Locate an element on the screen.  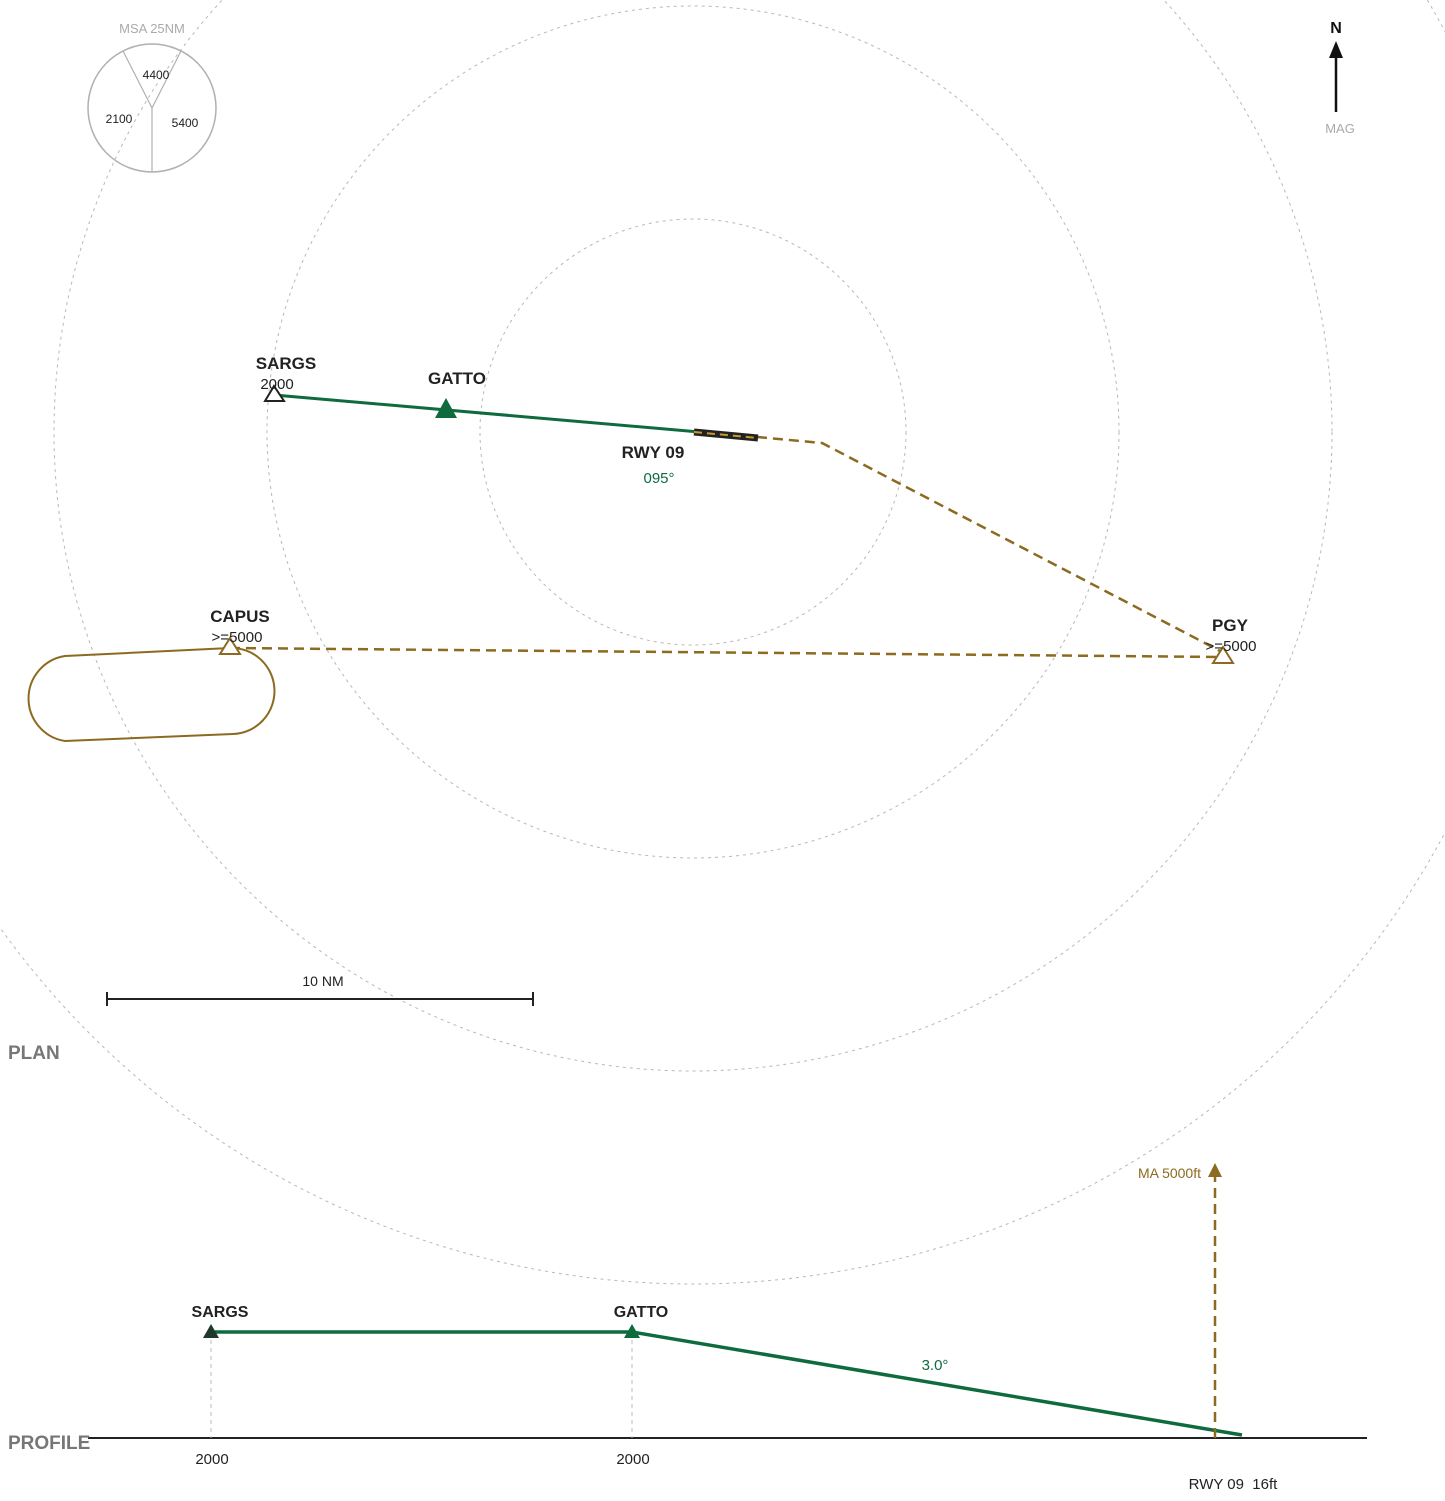
profile-gatto-alt: 2000 is located at coordinates (632, 1459).